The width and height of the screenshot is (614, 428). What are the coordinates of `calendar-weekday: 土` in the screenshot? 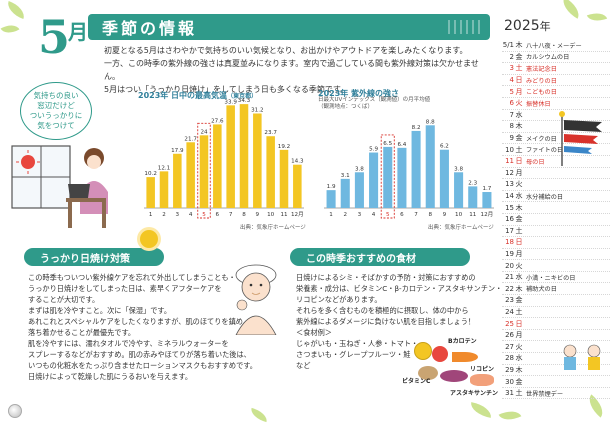 It's located at (519, 311).